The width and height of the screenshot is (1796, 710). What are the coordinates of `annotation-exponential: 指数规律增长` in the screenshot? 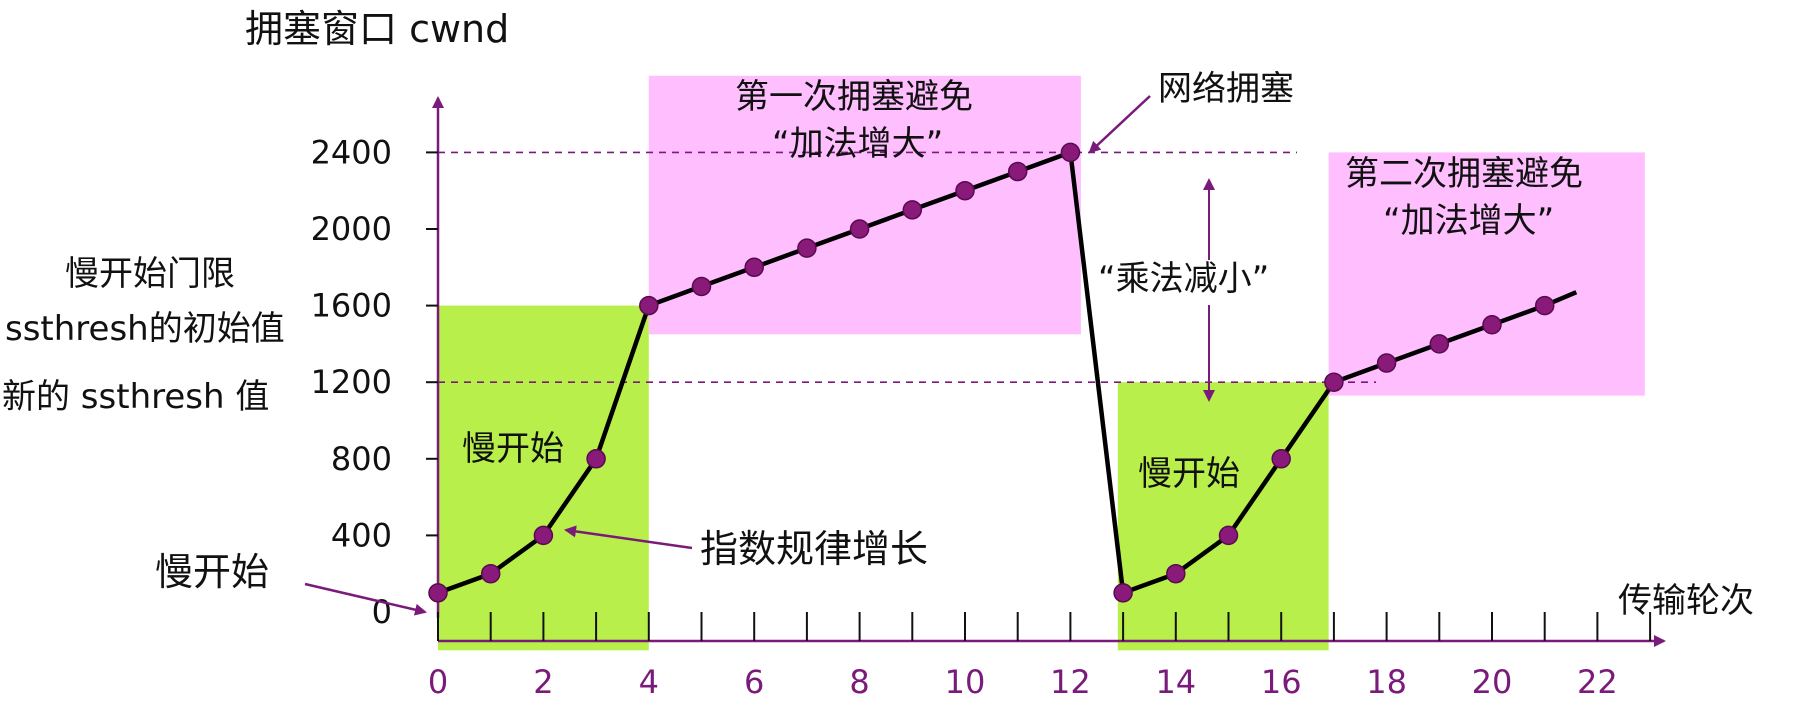 It's located at (814, 549).